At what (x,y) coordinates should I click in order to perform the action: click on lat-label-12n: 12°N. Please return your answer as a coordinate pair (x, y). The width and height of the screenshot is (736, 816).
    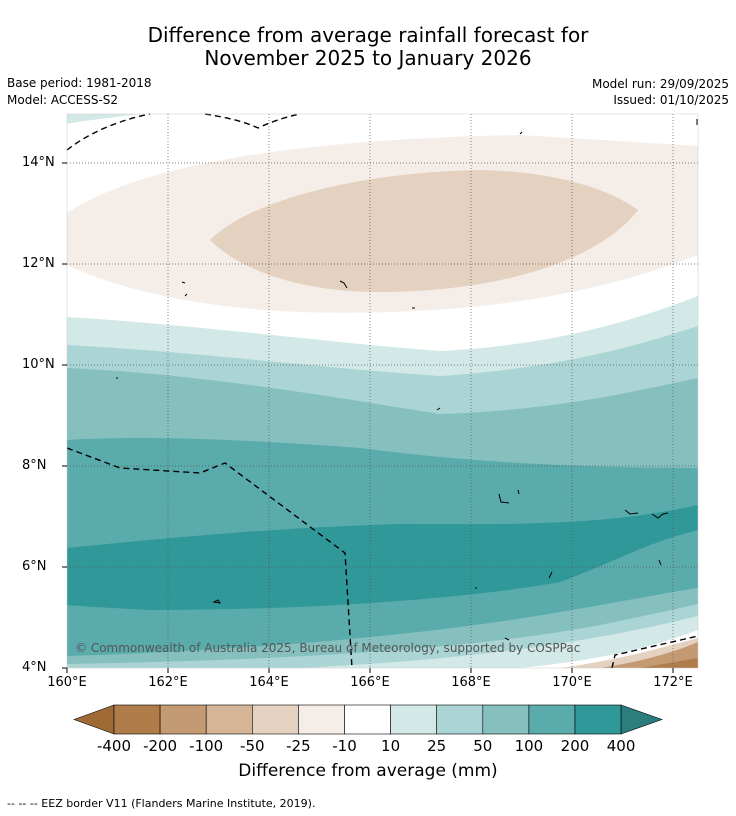
    Looking at the image, I should click on (38, 263).